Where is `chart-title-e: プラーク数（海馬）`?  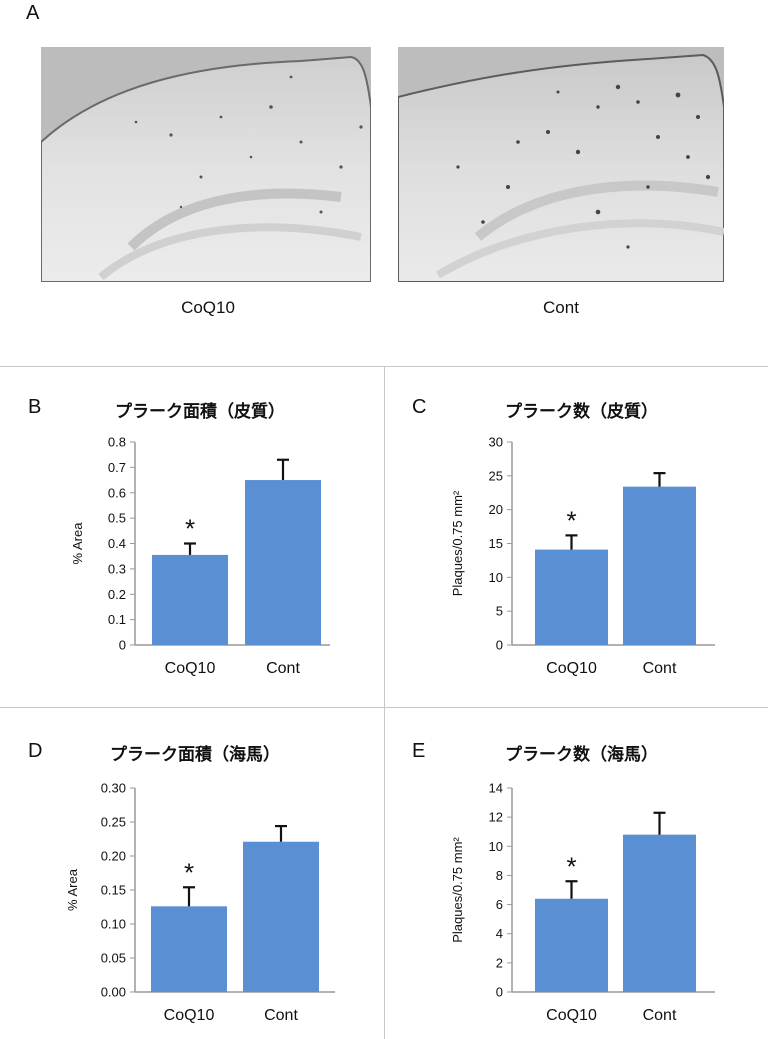 chart-title-e: プラーク数（海馬） is located at coordinates (581, 754).